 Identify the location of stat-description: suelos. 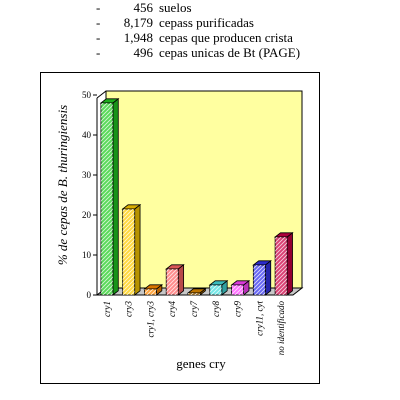
(175, 7).